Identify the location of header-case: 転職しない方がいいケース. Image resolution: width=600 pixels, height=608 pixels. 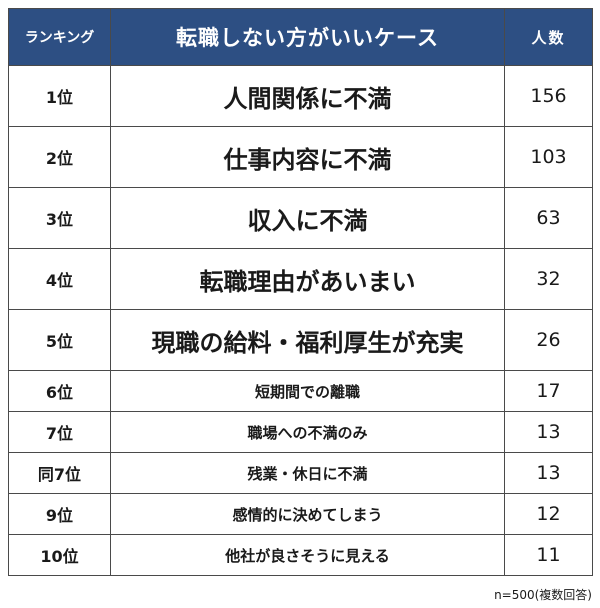
(307, 37).